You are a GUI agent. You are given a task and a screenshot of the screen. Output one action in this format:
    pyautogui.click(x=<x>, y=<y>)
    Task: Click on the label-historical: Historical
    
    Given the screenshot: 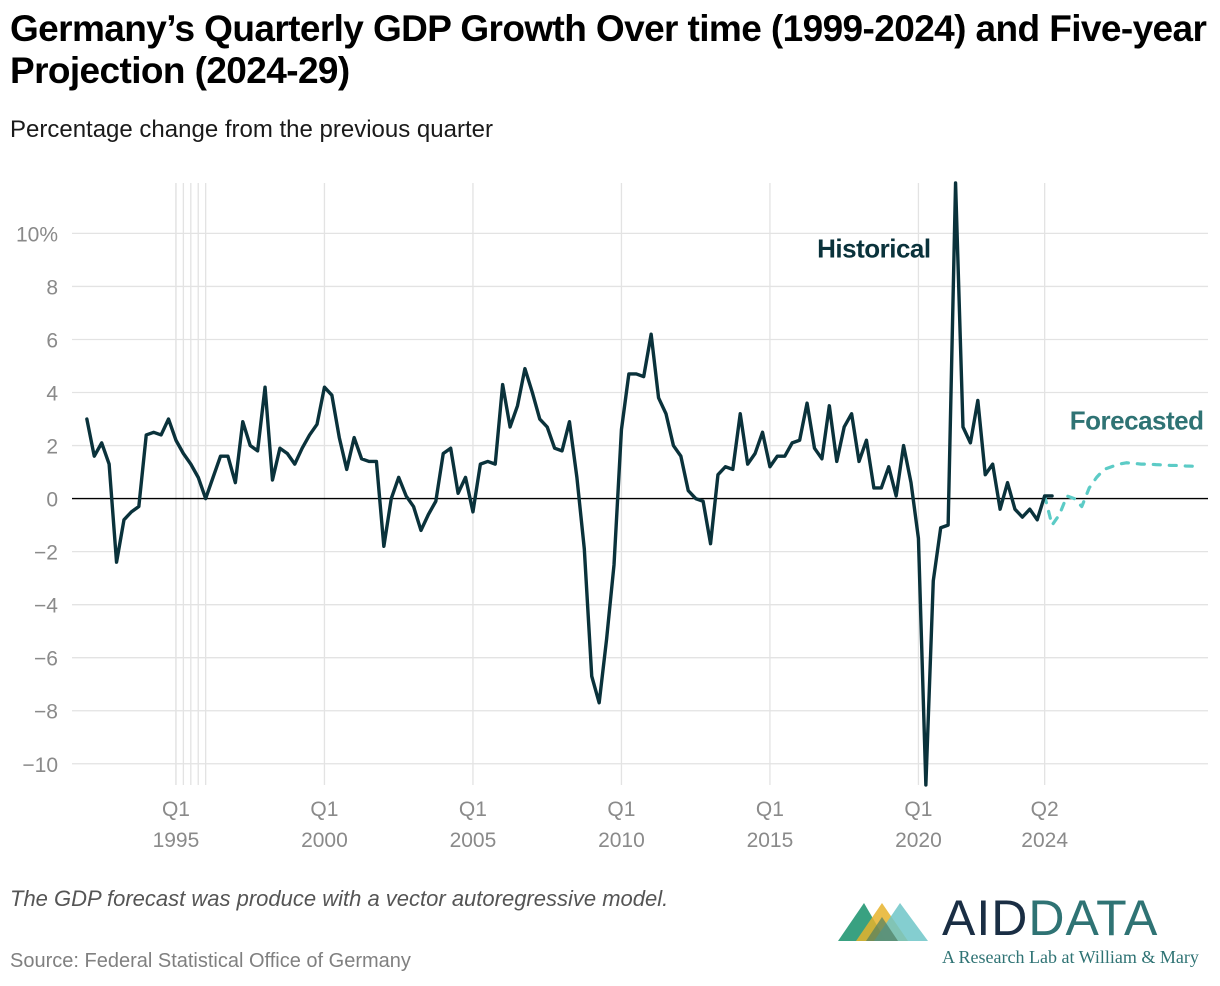 What is the action you would take?
    pyautogui.click(x=874, y=248)
    